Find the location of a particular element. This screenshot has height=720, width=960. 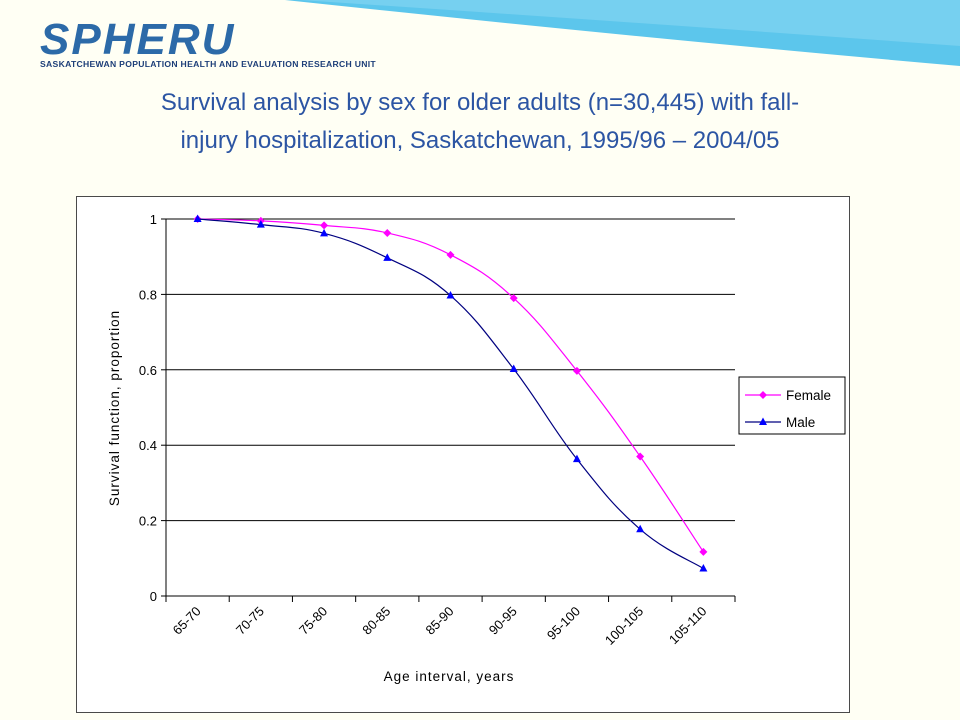

legend: Female Male is located at coordinates (792, 405).